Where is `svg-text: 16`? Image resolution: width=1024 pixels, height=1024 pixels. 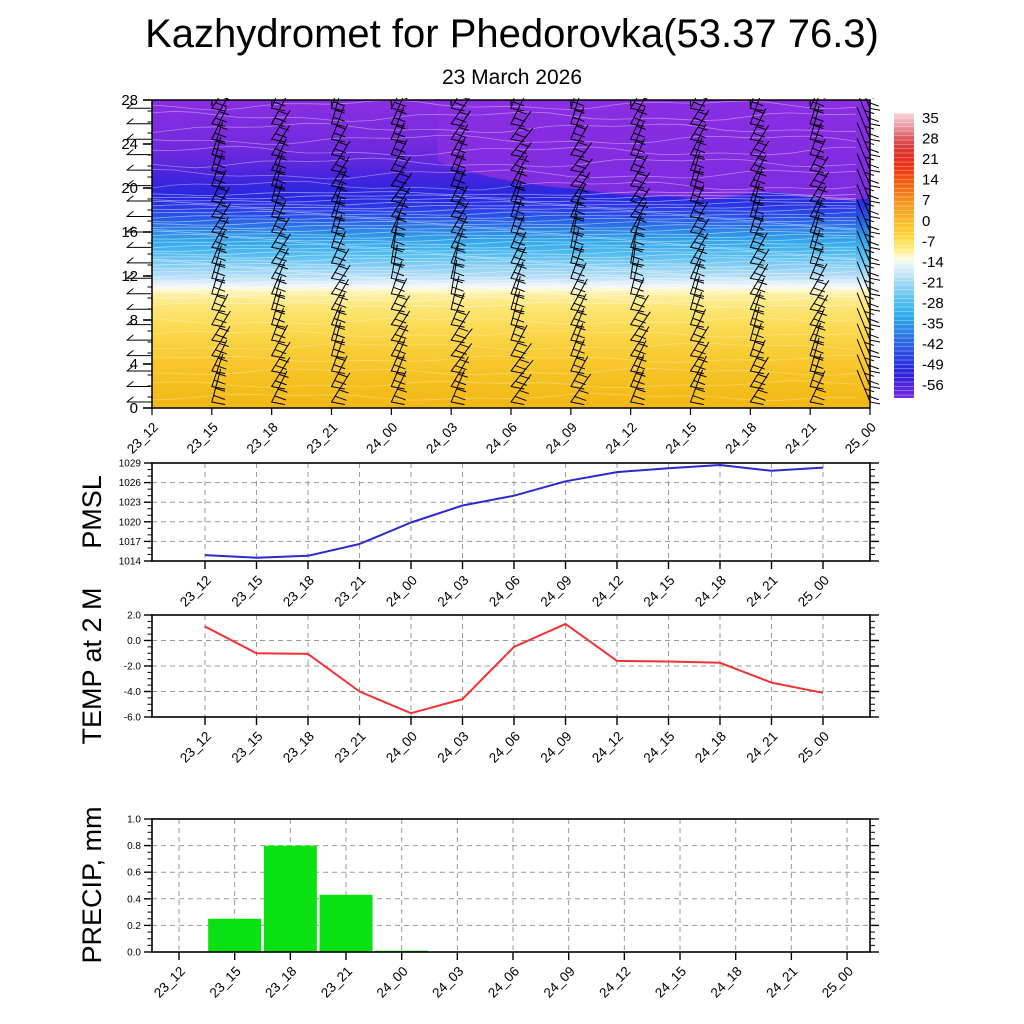
svg-text: 16 is located at coordinates (129, 232).